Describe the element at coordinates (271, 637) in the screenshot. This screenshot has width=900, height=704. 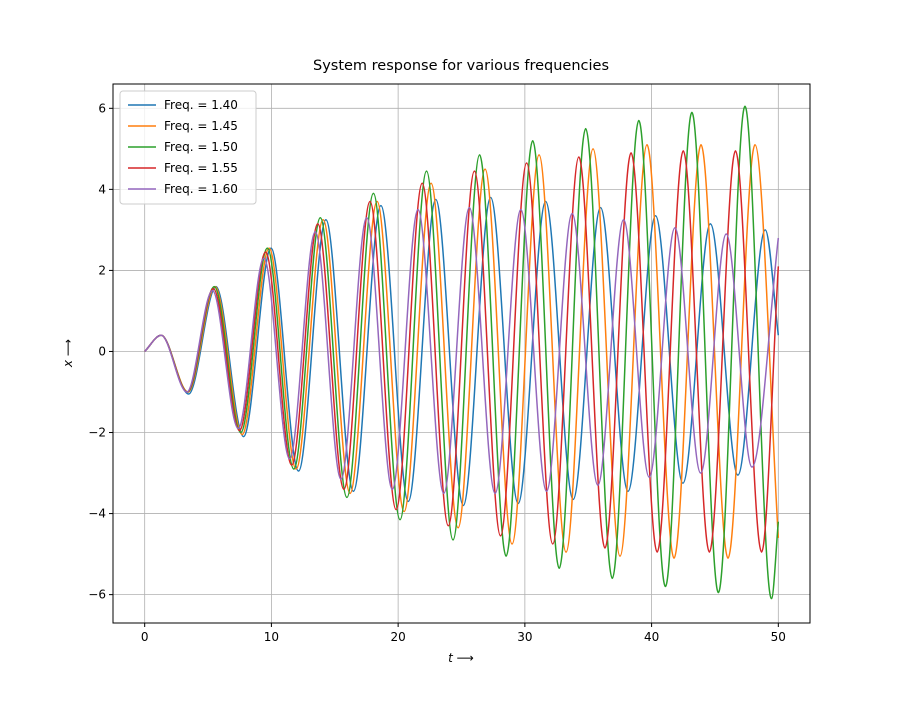
I see `x-tick-label: 10` at that location.